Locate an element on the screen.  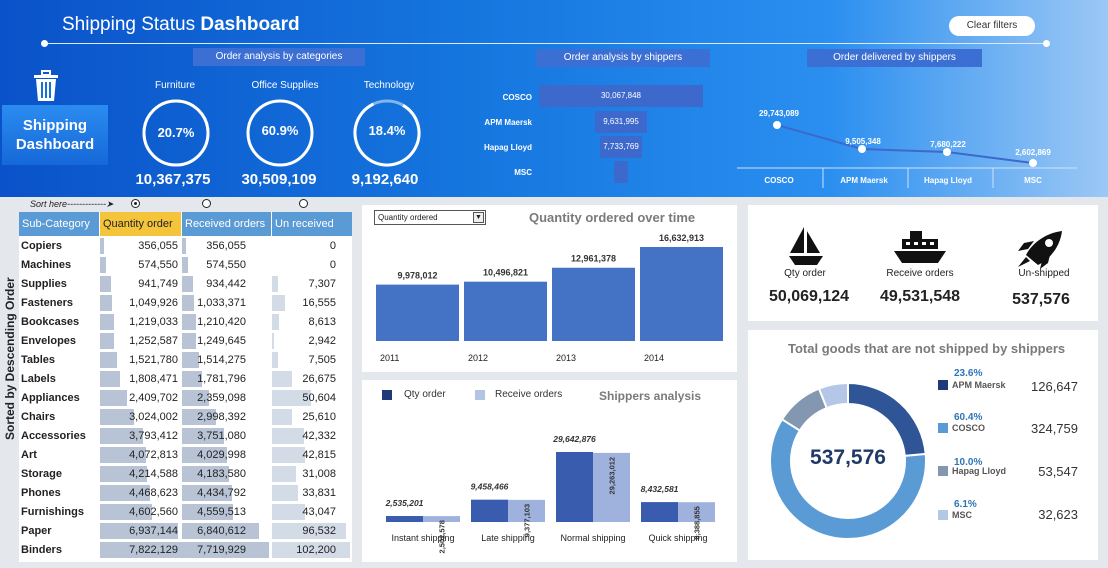
donut-slice-cosco is located at coordinates (848, 478).